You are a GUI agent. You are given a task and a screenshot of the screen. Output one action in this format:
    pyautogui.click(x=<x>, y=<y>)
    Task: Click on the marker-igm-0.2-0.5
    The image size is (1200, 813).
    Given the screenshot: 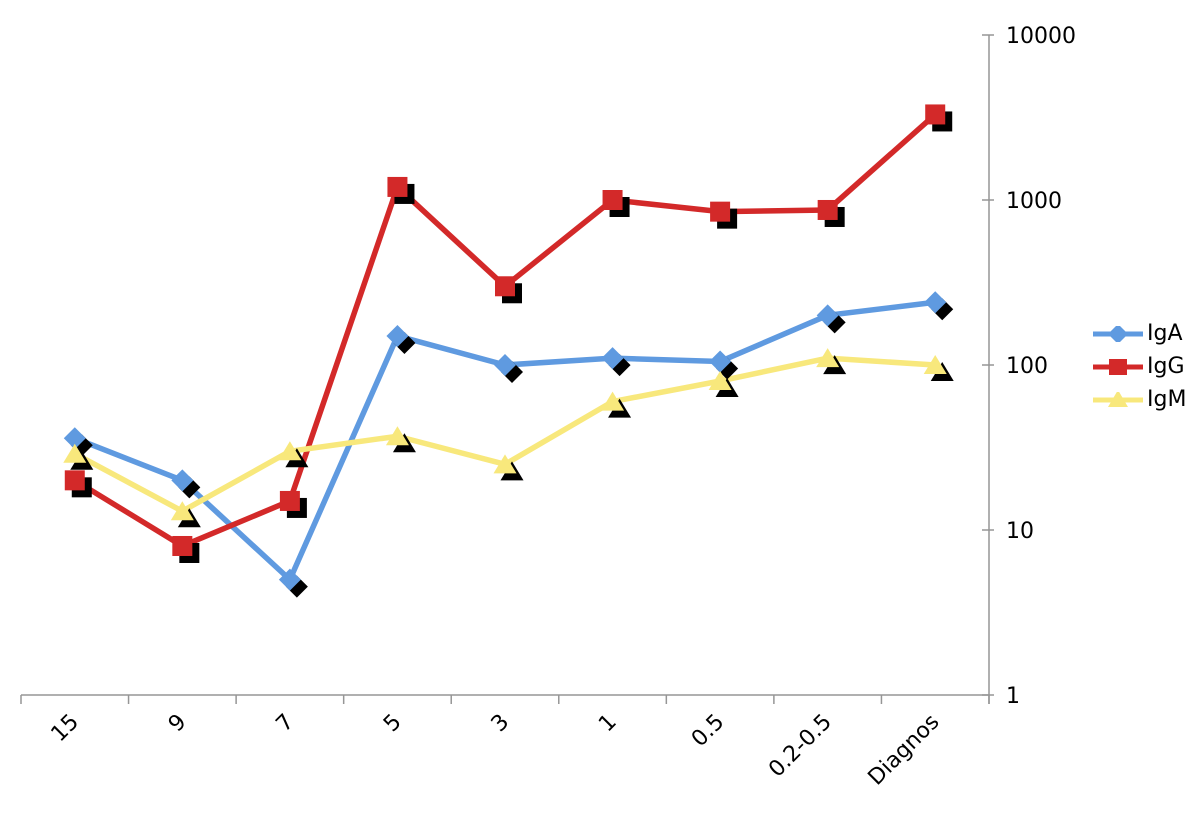 What is the action you would take?
    pyautogui.click(x=828, y=358)
    